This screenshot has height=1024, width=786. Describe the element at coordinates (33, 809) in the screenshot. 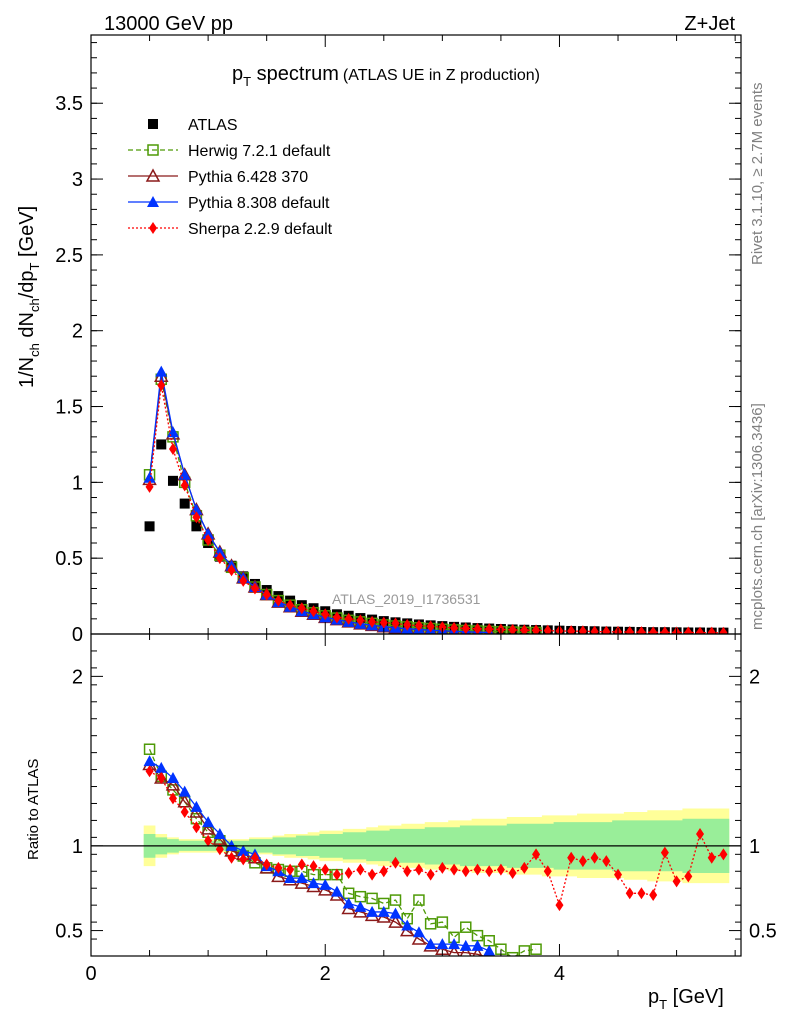

I see `ratio-y-axis-label: Ratio to ATLAS` at that location.